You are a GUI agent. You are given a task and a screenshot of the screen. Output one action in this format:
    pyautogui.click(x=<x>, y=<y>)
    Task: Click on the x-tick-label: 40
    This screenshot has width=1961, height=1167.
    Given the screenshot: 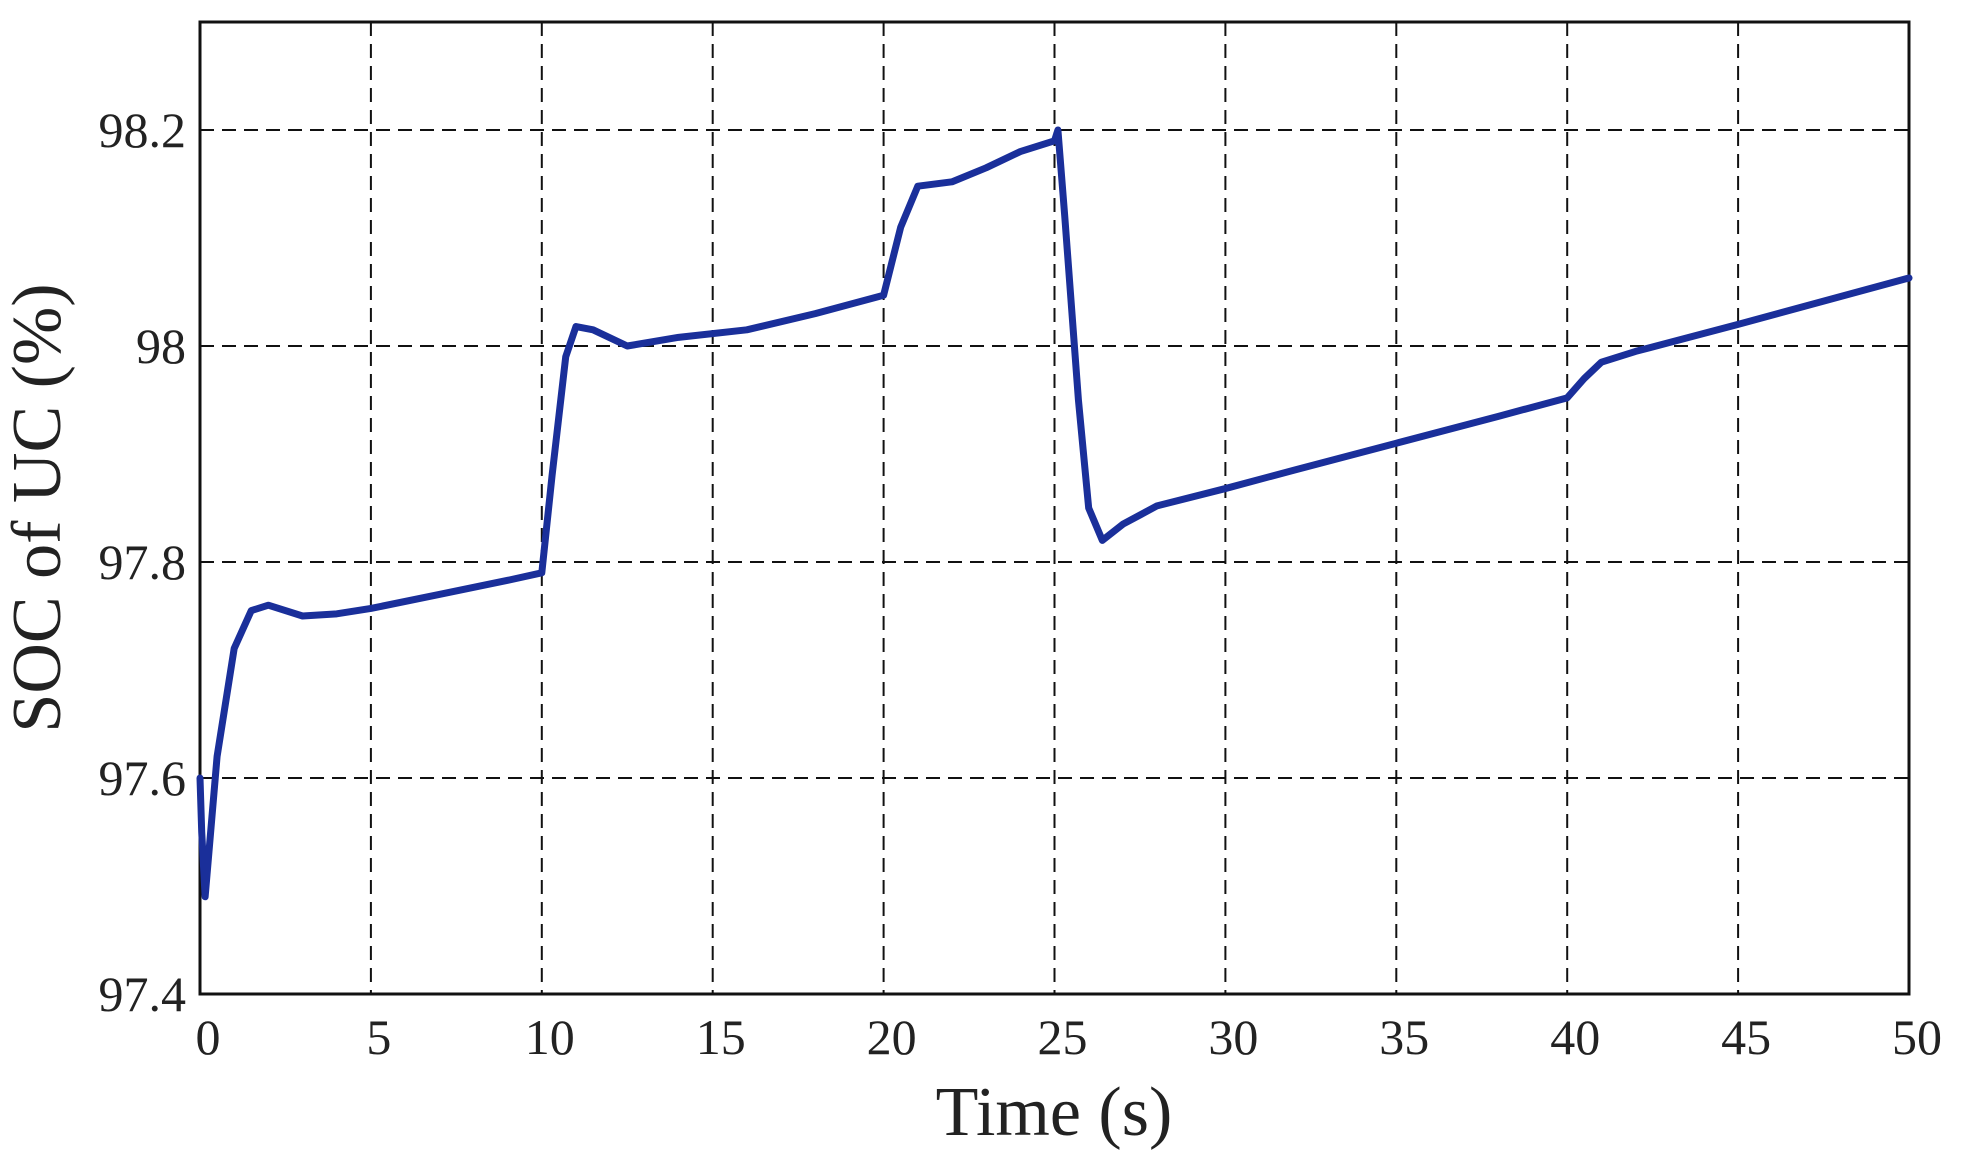 What is the action you would take?
    pyautogui.click(x=1575, y=1037)
    